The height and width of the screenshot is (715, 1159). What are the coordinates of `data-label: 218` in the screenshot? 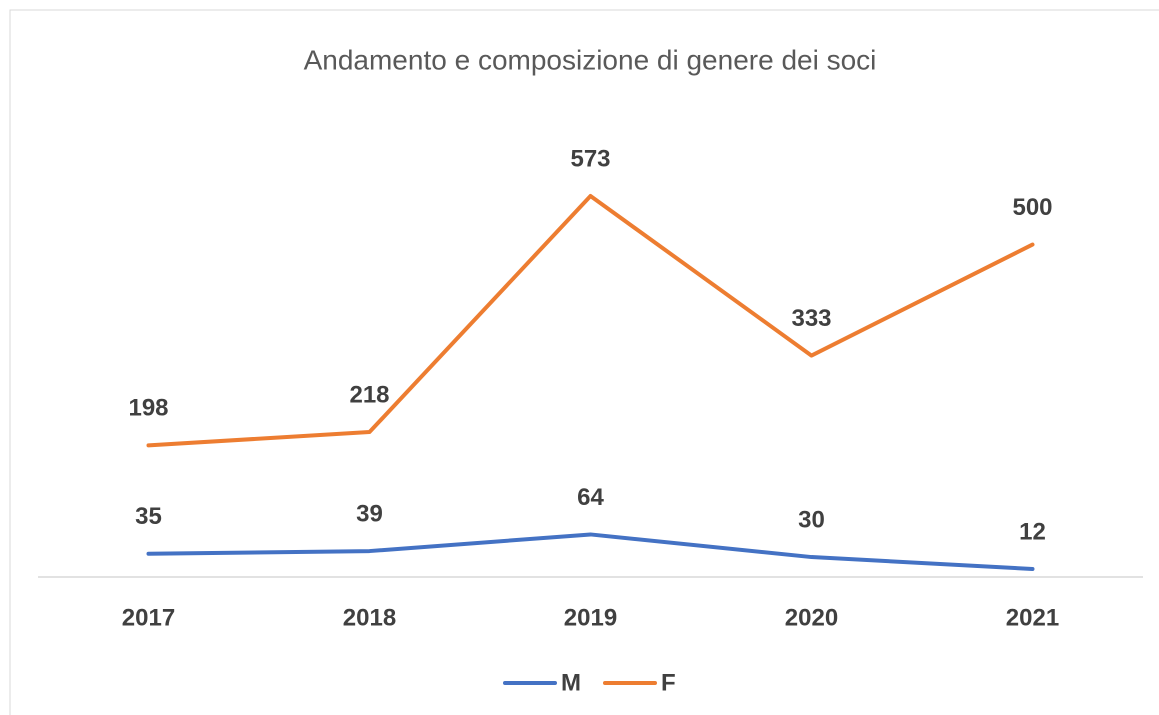 It's located at (369, 394).